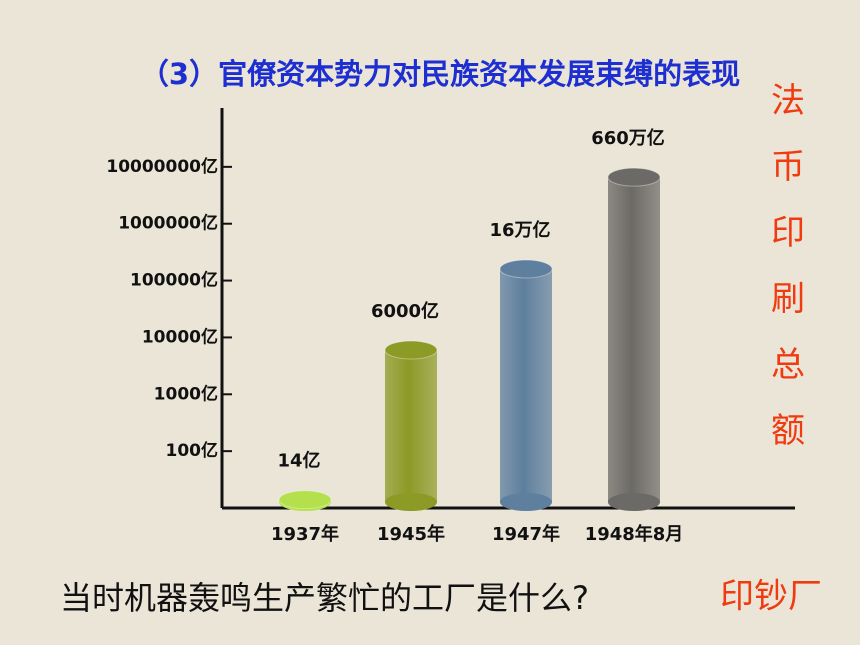  What do you see at coordinates (634, 534) in the screenshot?
I see `x-tick-label: 1948年8月` at bounding box center [634, 534].